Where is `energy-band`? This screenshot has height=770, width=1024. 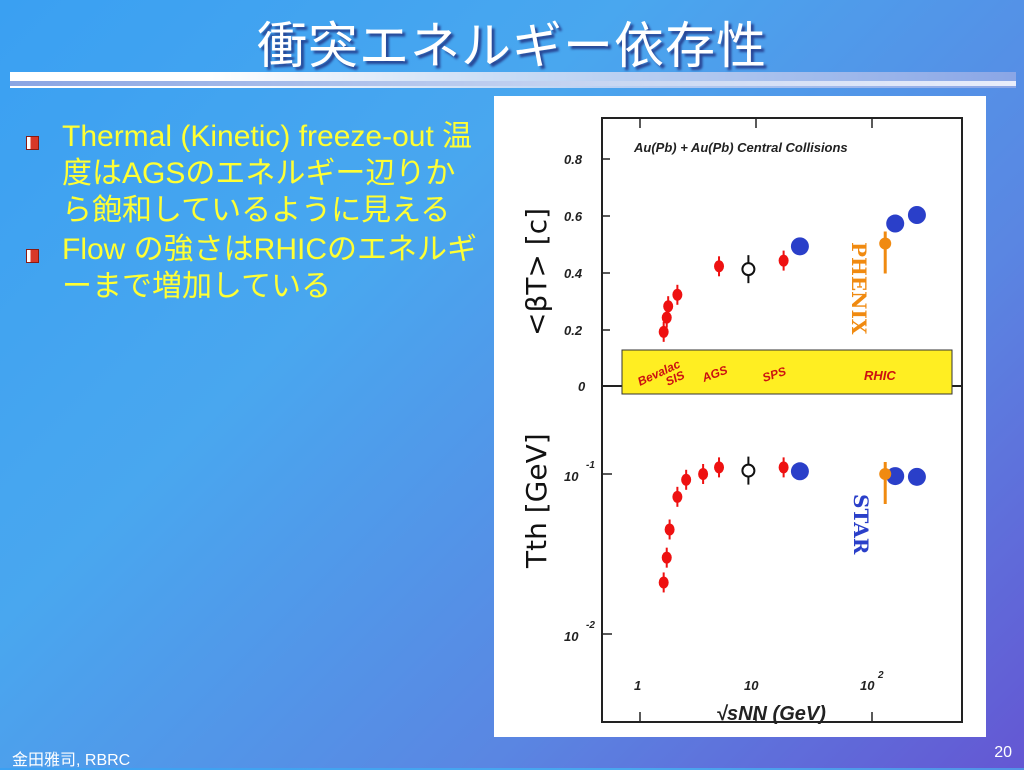
energy-band is located at coordinates (787, 372).